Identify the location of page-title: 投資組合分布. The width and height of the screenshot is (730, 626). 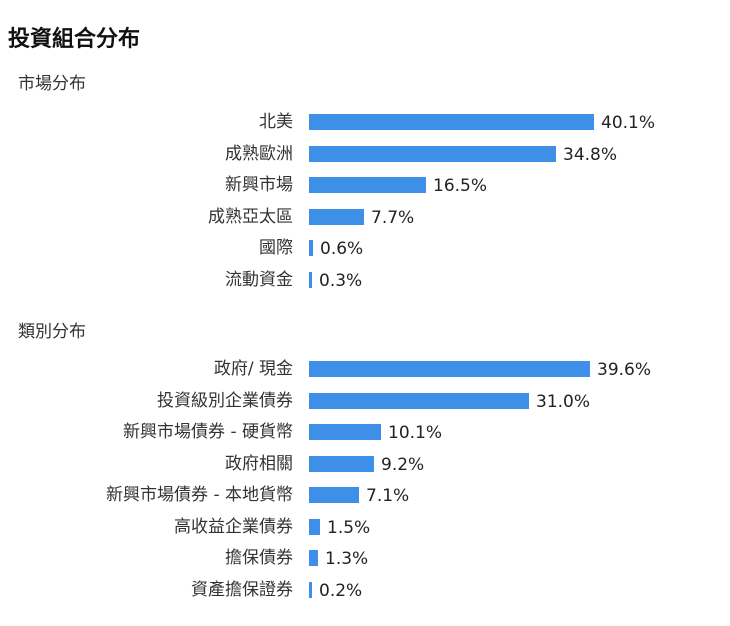
(74, 39).